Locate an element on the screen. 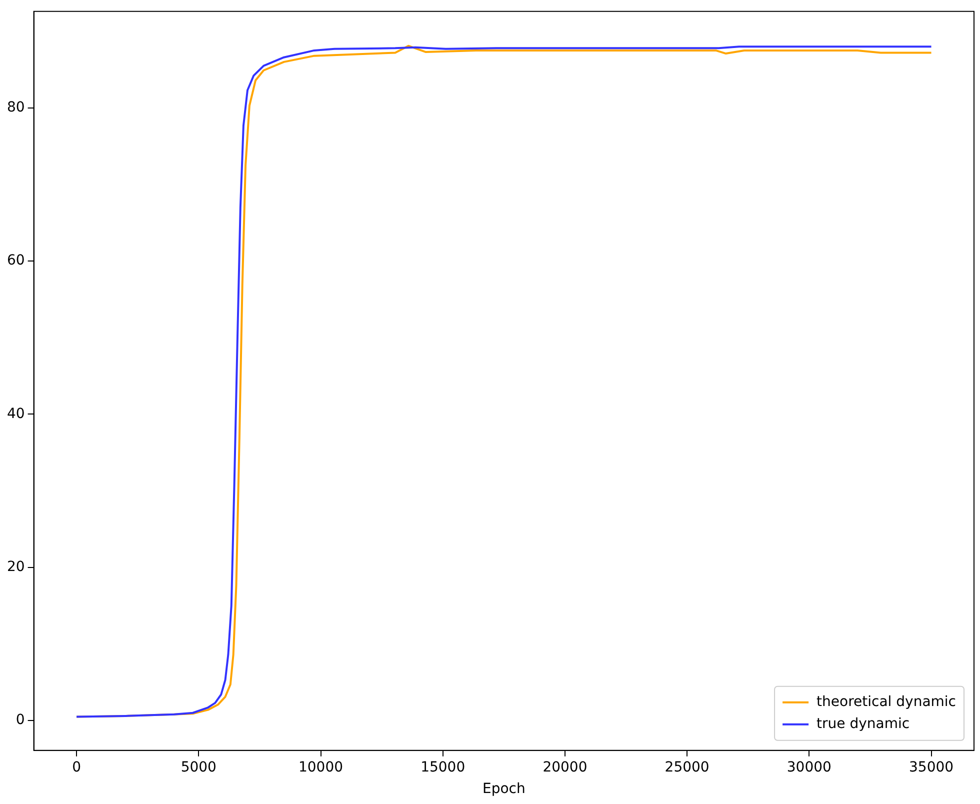 The width and height of the screenshot is (980, 804). x-axis-title: Epoch is located at coordinates (504, 789).